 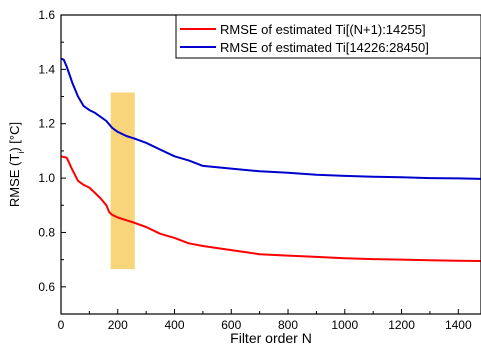 What do you see at coordinates (46, 178) in the screenshot?
I see `y-tick-label: 1.0` at bounding box center [46, 178].